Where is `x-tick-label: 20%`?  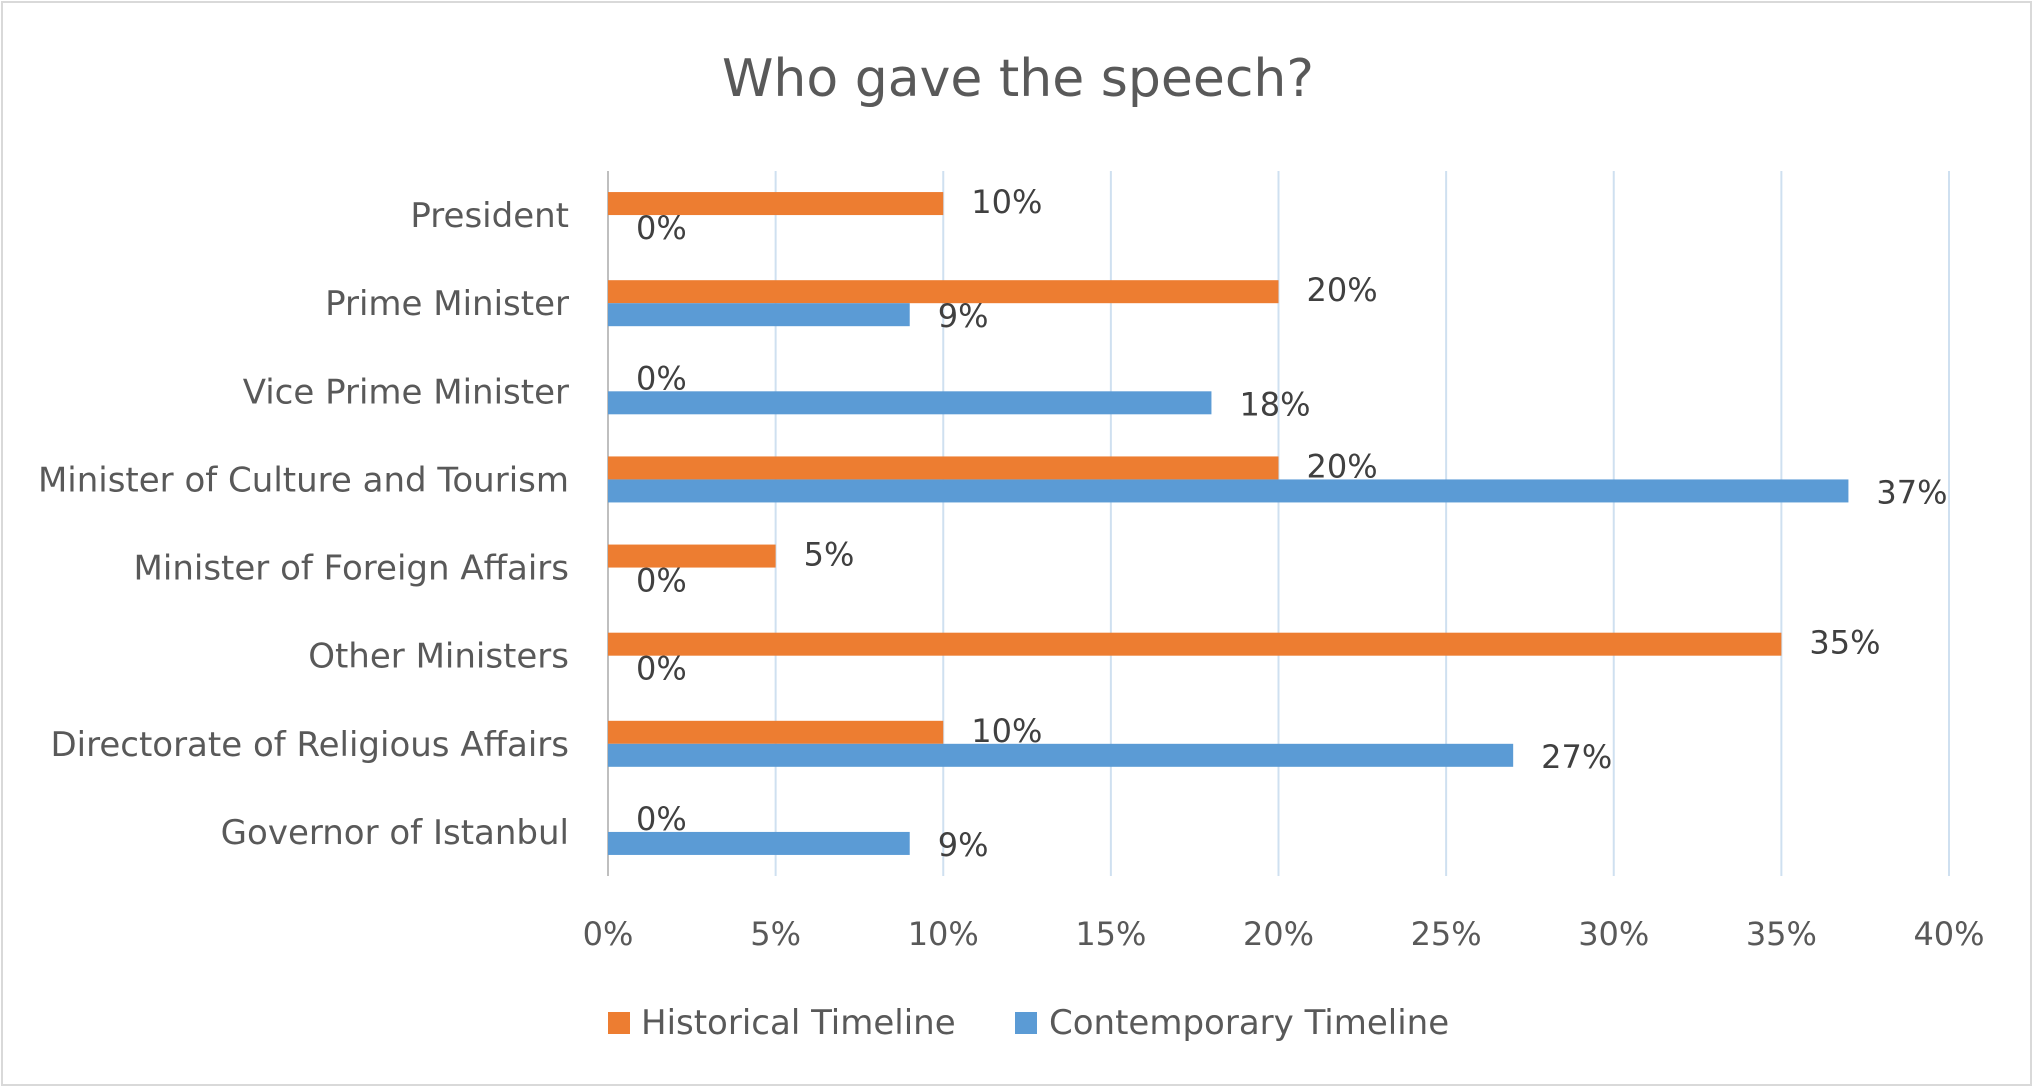
x-tick-label: 20% is located at coordinates (1278, 934).